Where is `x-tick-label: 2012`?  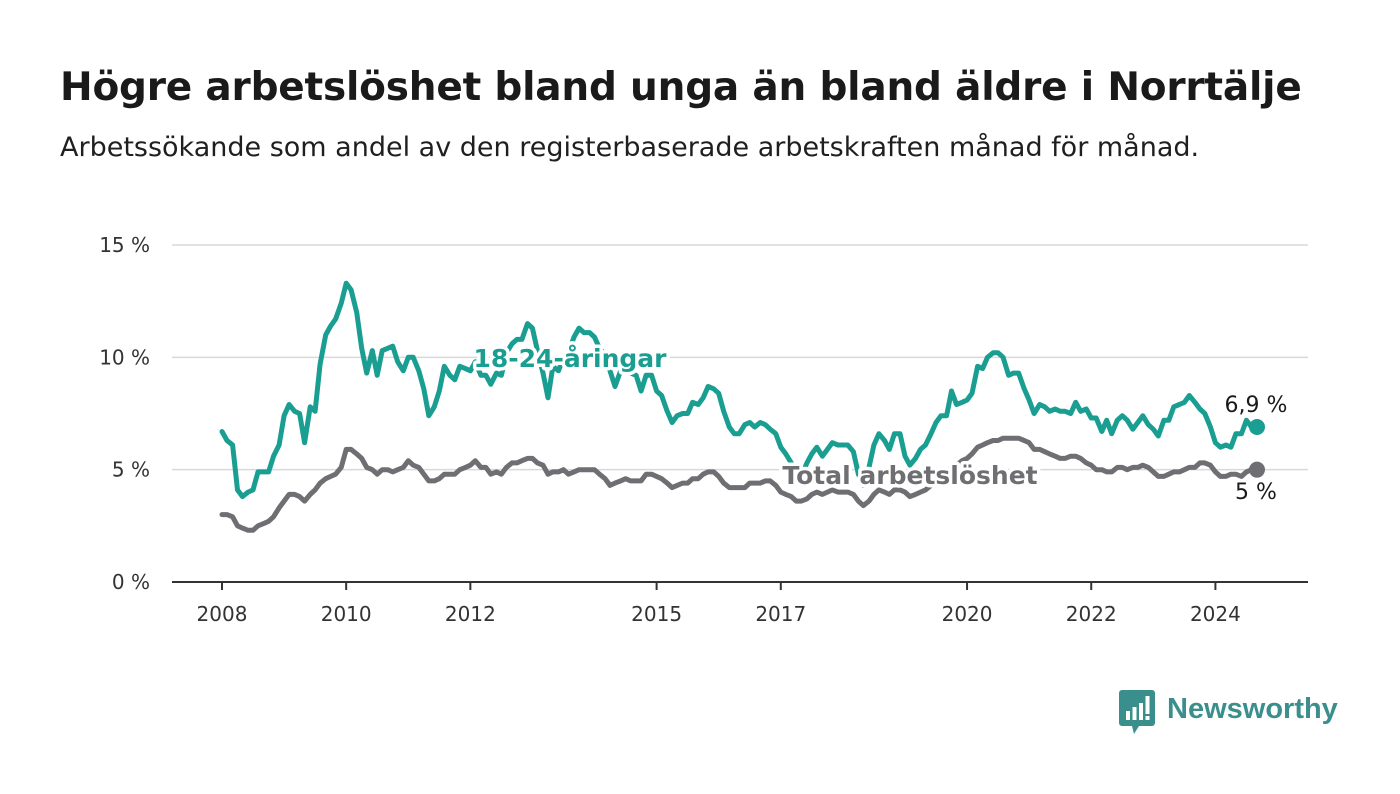
x-tick-label: 2012 is located at coordinates (470, 614).